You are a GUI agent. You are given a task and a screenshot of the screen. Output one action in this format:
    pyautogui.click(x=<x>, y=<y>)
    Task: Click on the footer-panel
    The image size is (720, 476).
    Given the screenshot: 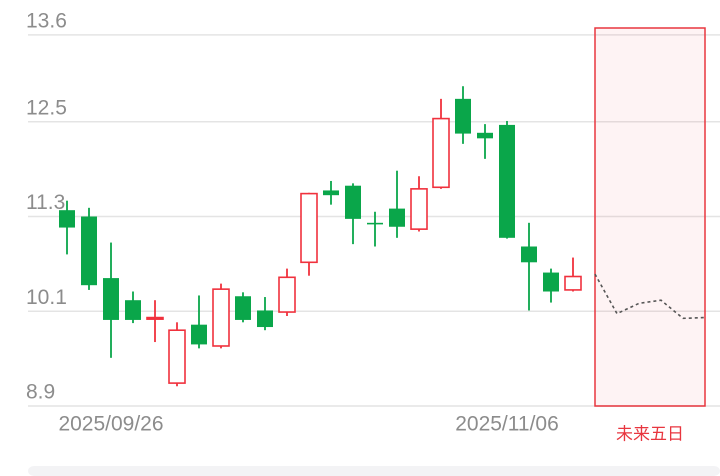 What is the action you would take?
    pyautogui.click(x=374, y=471)
    